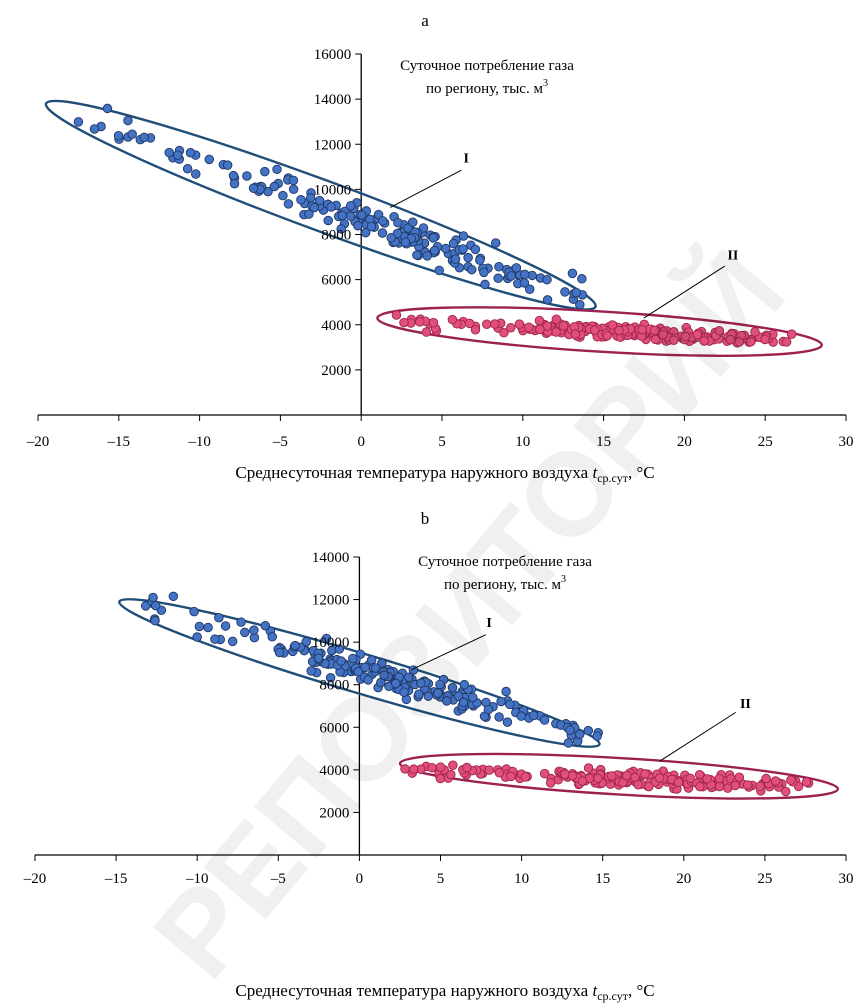 The height and width of the screenshot is (1007, 859). What do you see at coordinates (484, 89) in the screenshot?
I see `y-axis-label-a-line2-text: по региону, тыс. м` at bounding box center [484, 89].